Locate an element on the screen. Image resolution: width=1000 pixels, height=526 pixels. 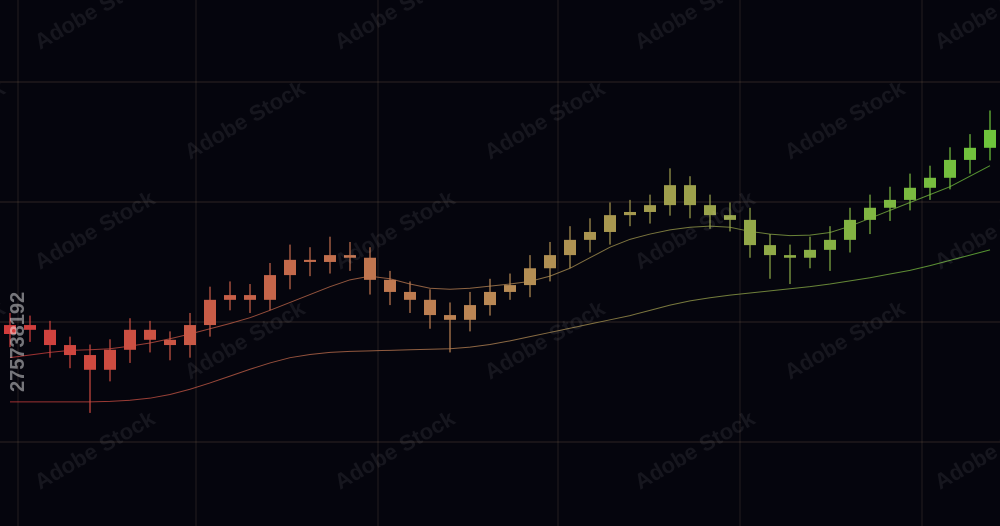
image-id: 275738192 is located at coordinates (18, 342).